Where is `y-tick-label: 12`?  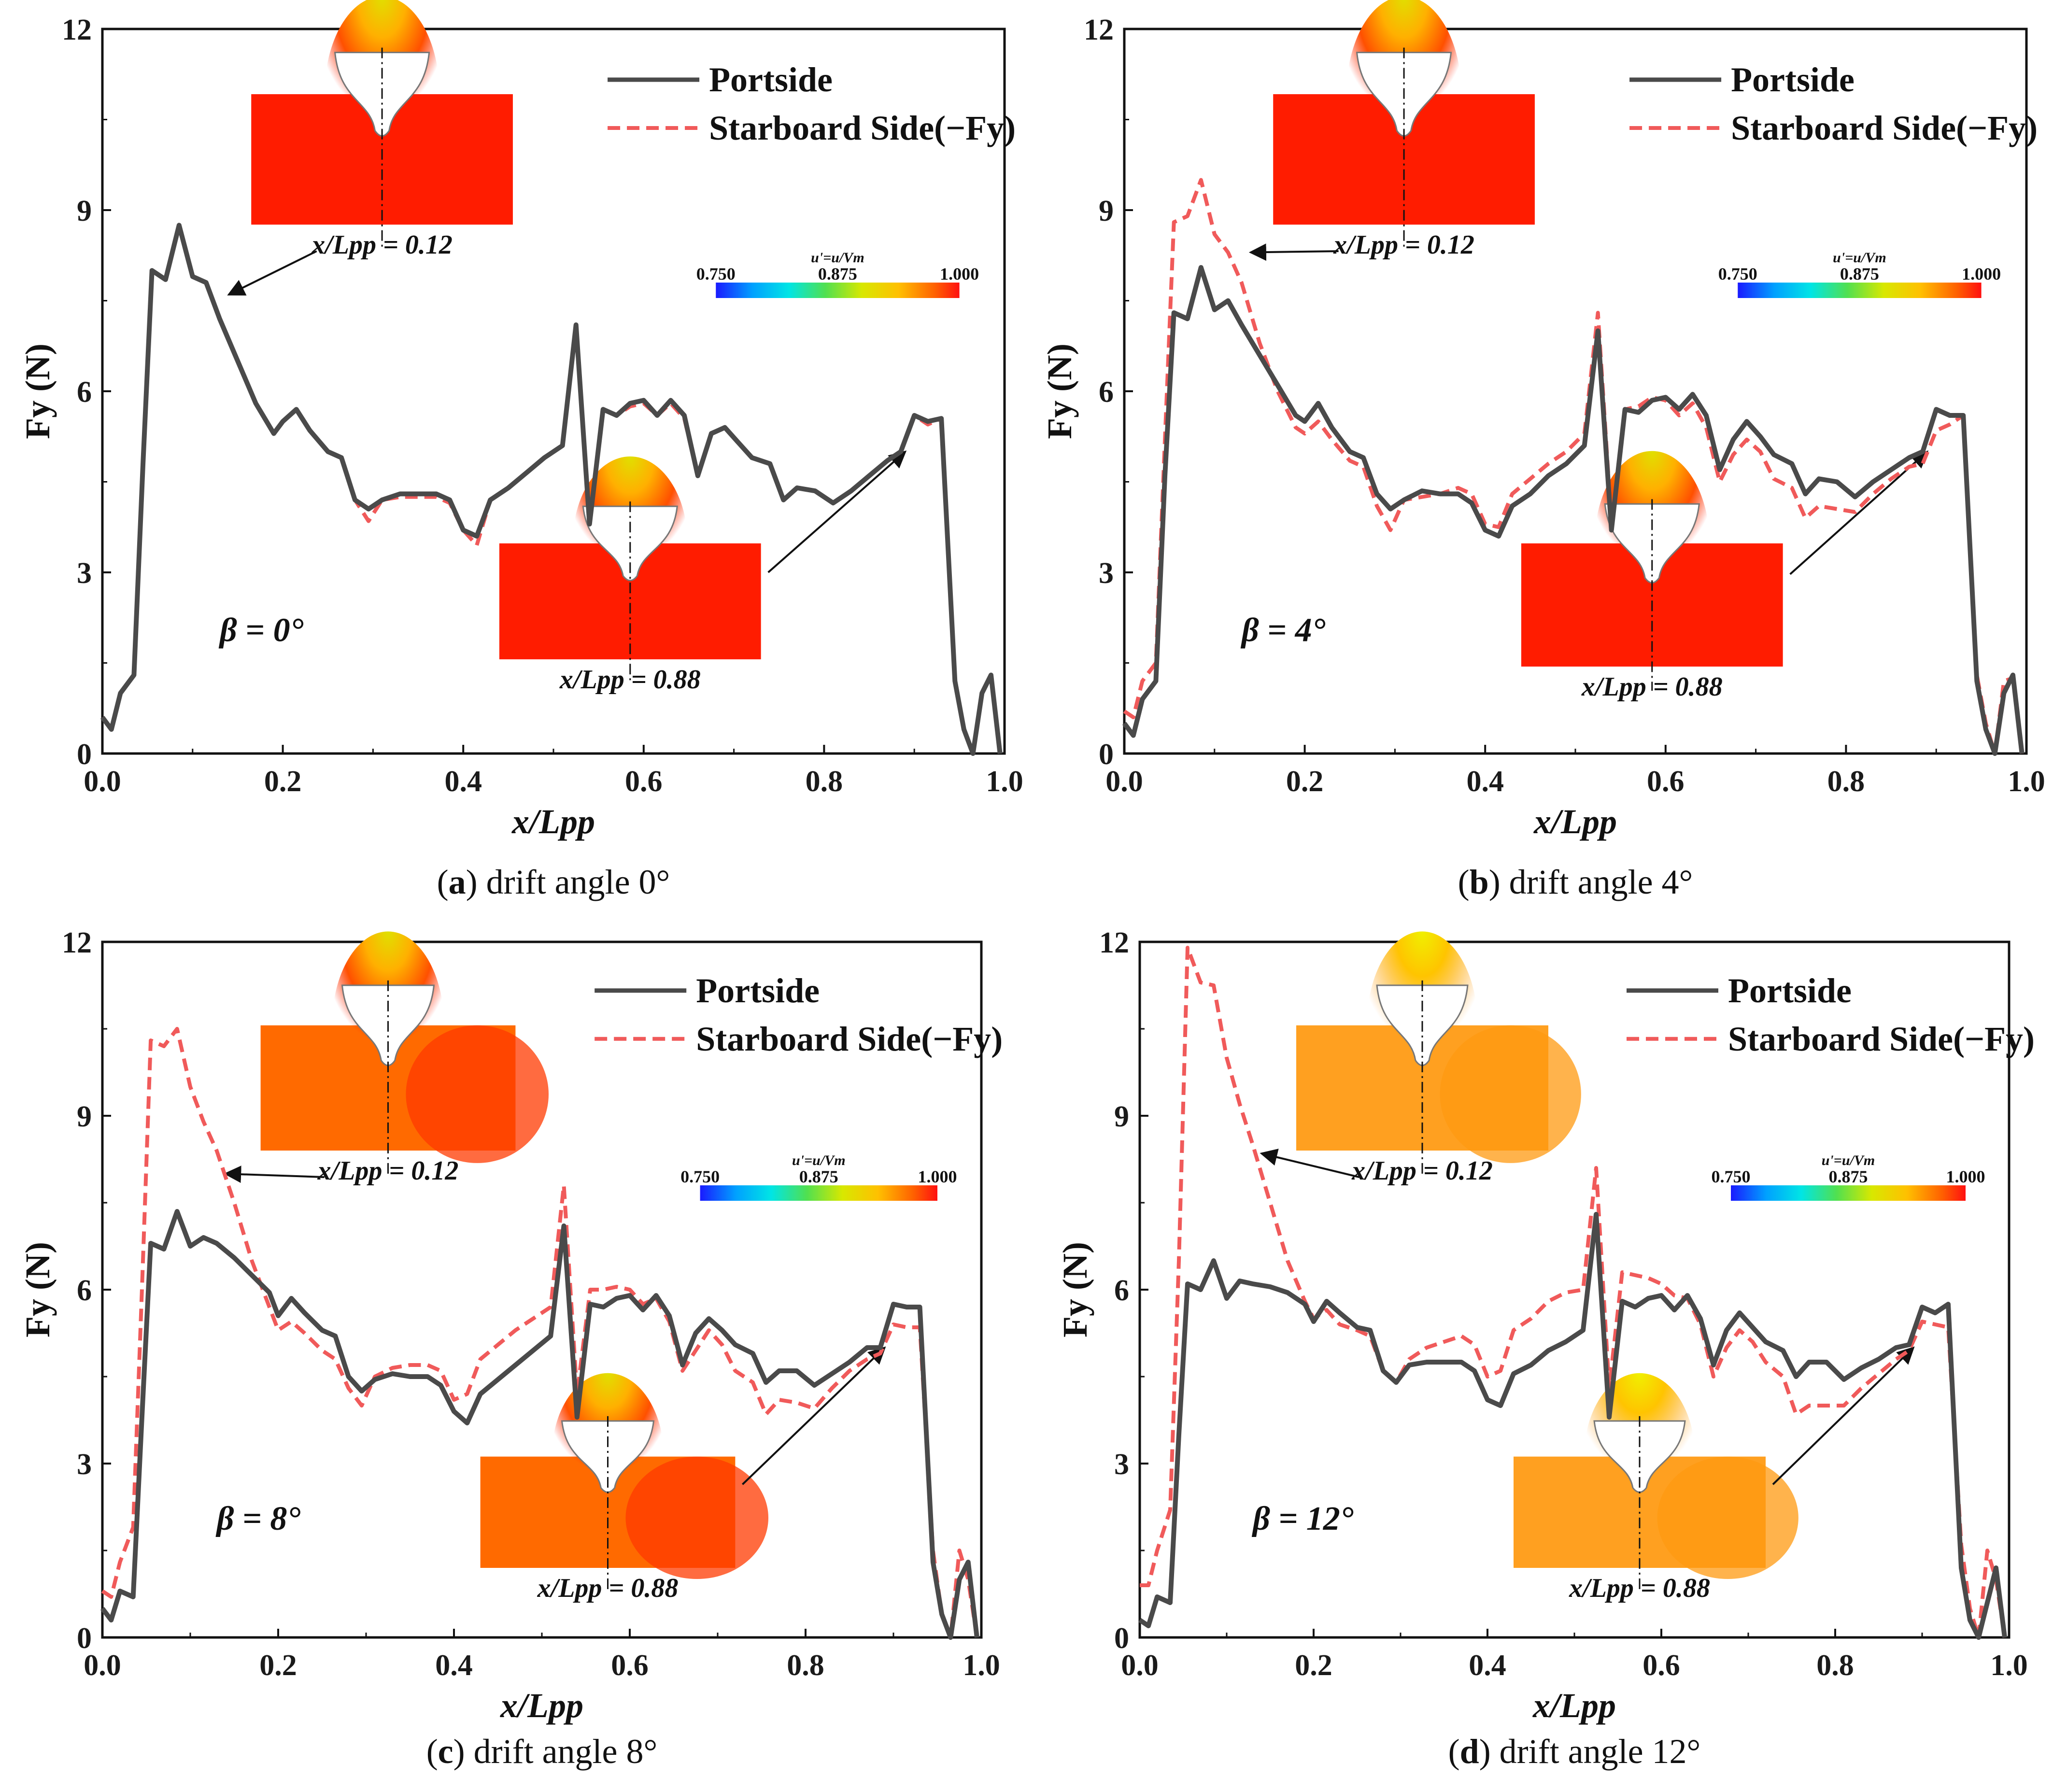 y-tick-label: 12 is located at coordinates (77, 30).